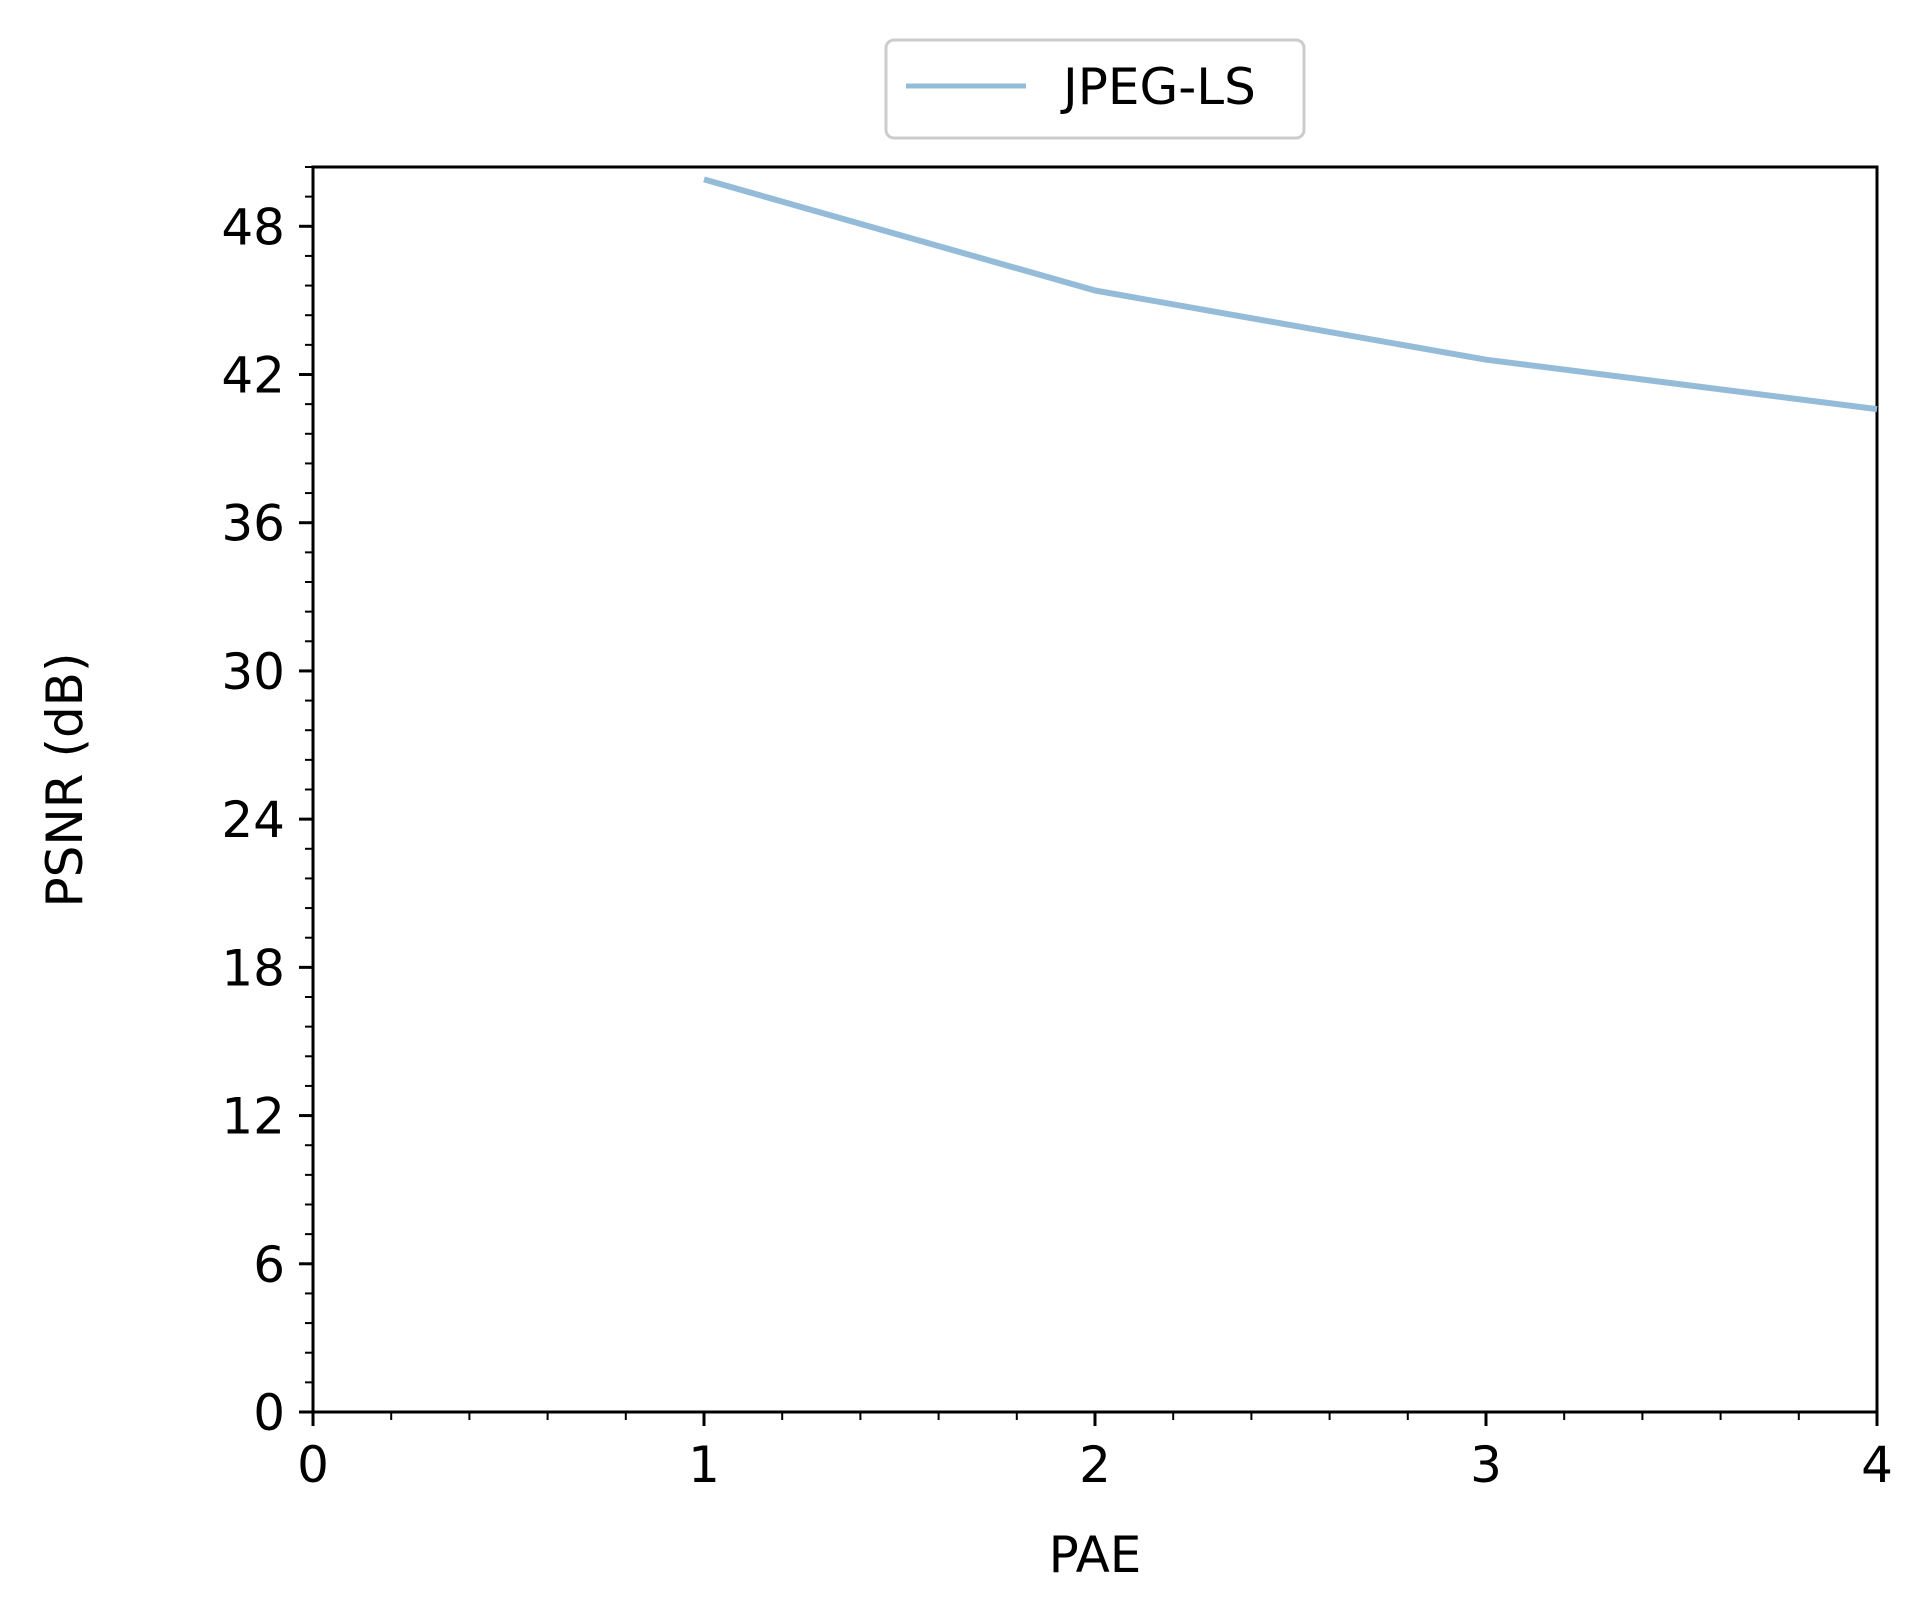 The height and width of the screenshot is (1607, 1918). I want to click on y-tick-label: 0, so click(269, 1413).